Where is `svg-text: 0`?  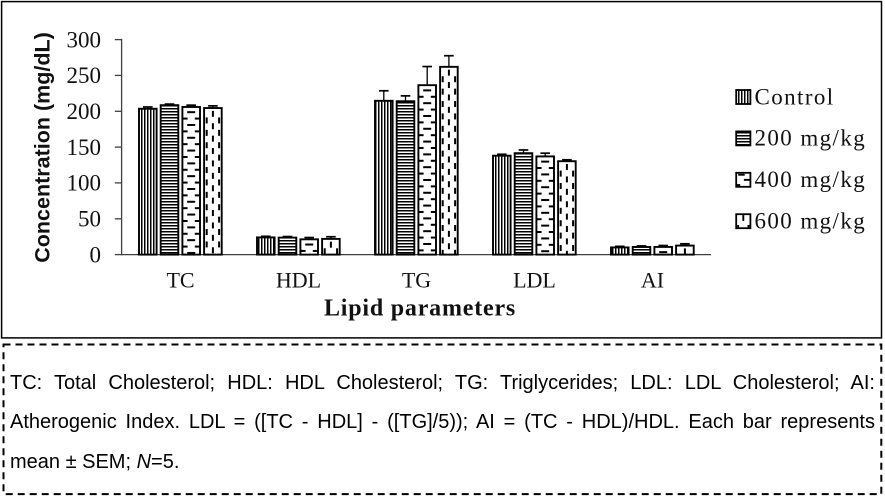 svg-text: 0 is located at coordinates (96, 254).